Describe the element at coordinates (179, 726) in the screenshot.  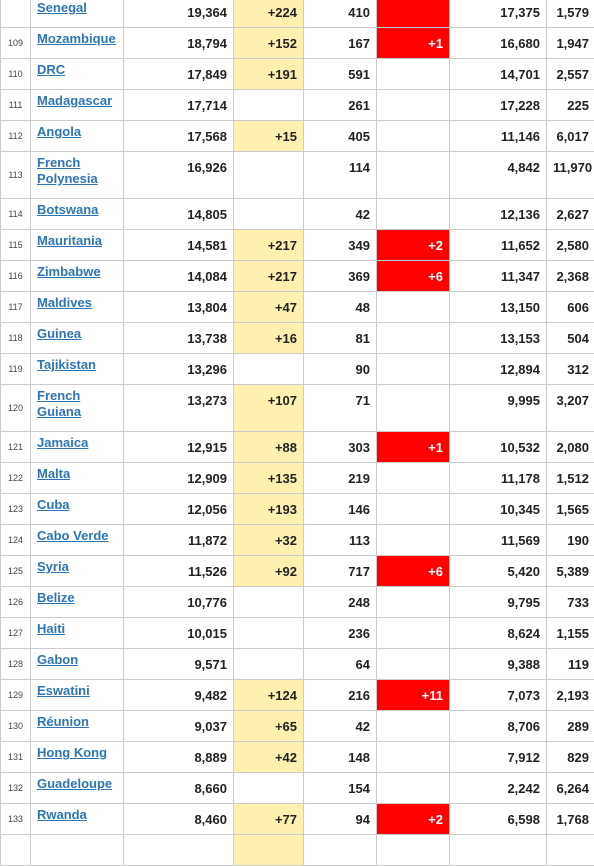
I see `total-cases-cell: 9,037` at that location.